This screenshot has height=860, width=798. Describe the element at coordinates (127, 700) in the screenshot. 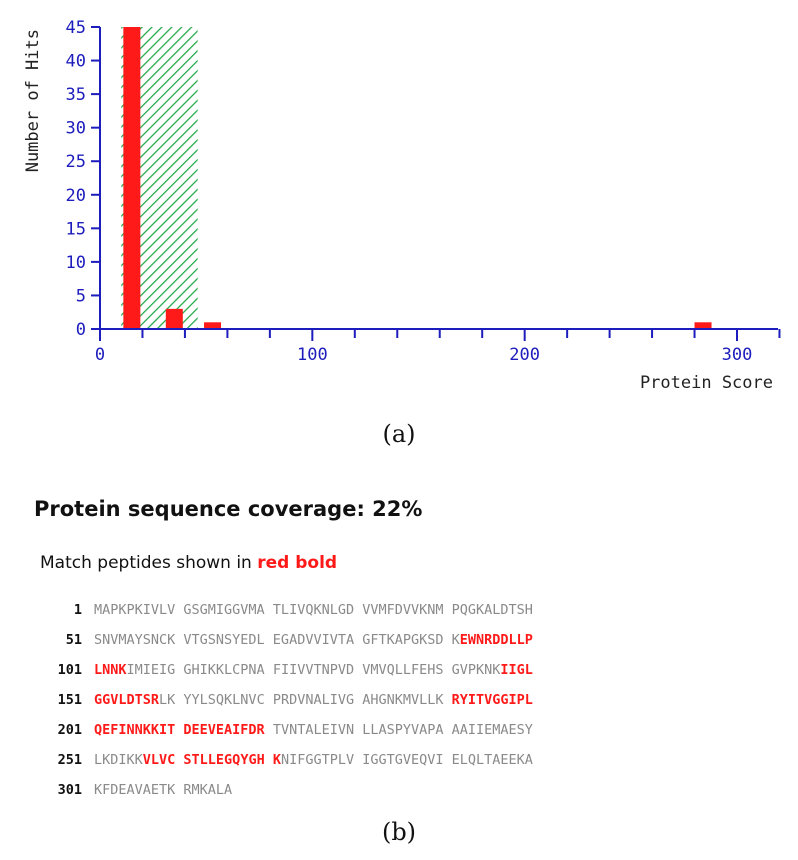

I see `matched-peptide: GGVLDTSR` at that location.